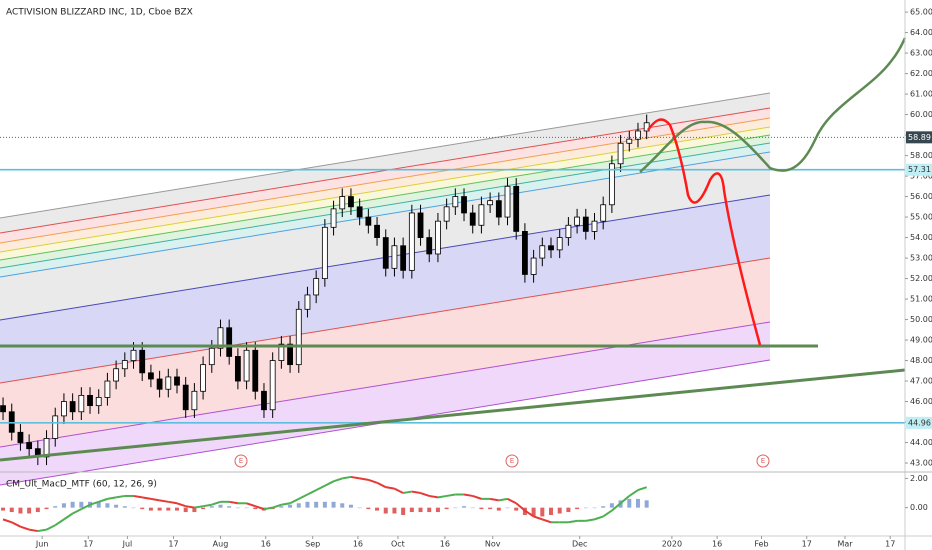 Image resolution: width=932 pixels, height=550 pixels. I want to click on x-tick-label: Mar, so click(845, 544).